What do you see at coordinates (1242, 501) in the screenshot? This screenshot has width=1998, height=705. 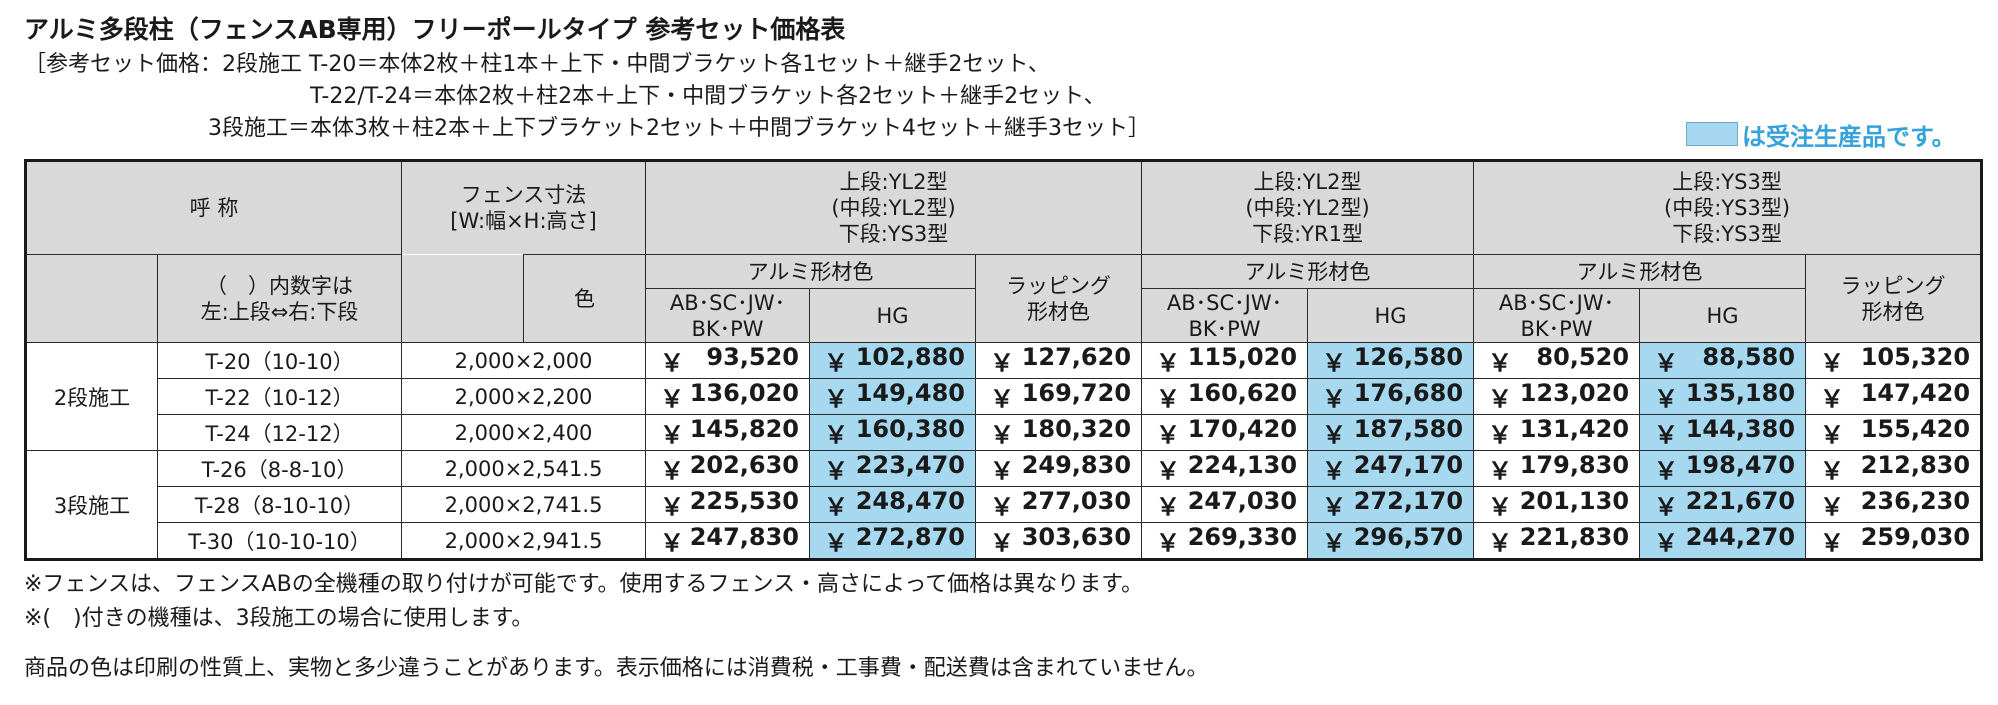 I see `price-value: 247,030` at bounding box center [1242, 501].